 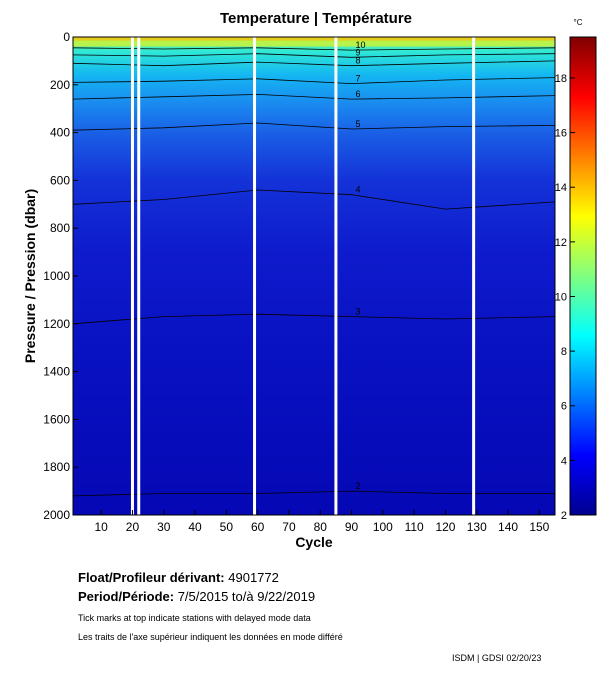 What do you see at coordinates (56, 515) in the screenshot?
I see `y-tick-label: 2000` at bounding box center [56, 515].